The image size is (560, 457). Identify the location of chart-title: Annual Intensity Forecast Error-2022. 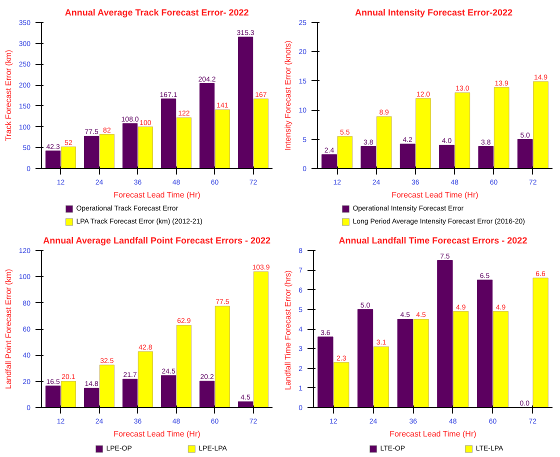
(433, 13).